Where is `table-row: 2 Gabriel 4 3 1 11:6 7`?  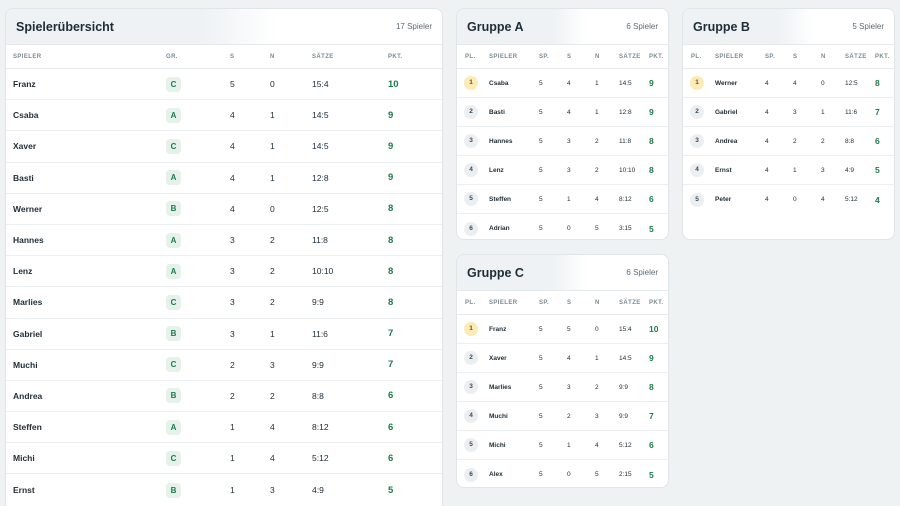 table-row: 2 Gabriel 4 3 1 11:6 7 is located at coordinates (788, 112).